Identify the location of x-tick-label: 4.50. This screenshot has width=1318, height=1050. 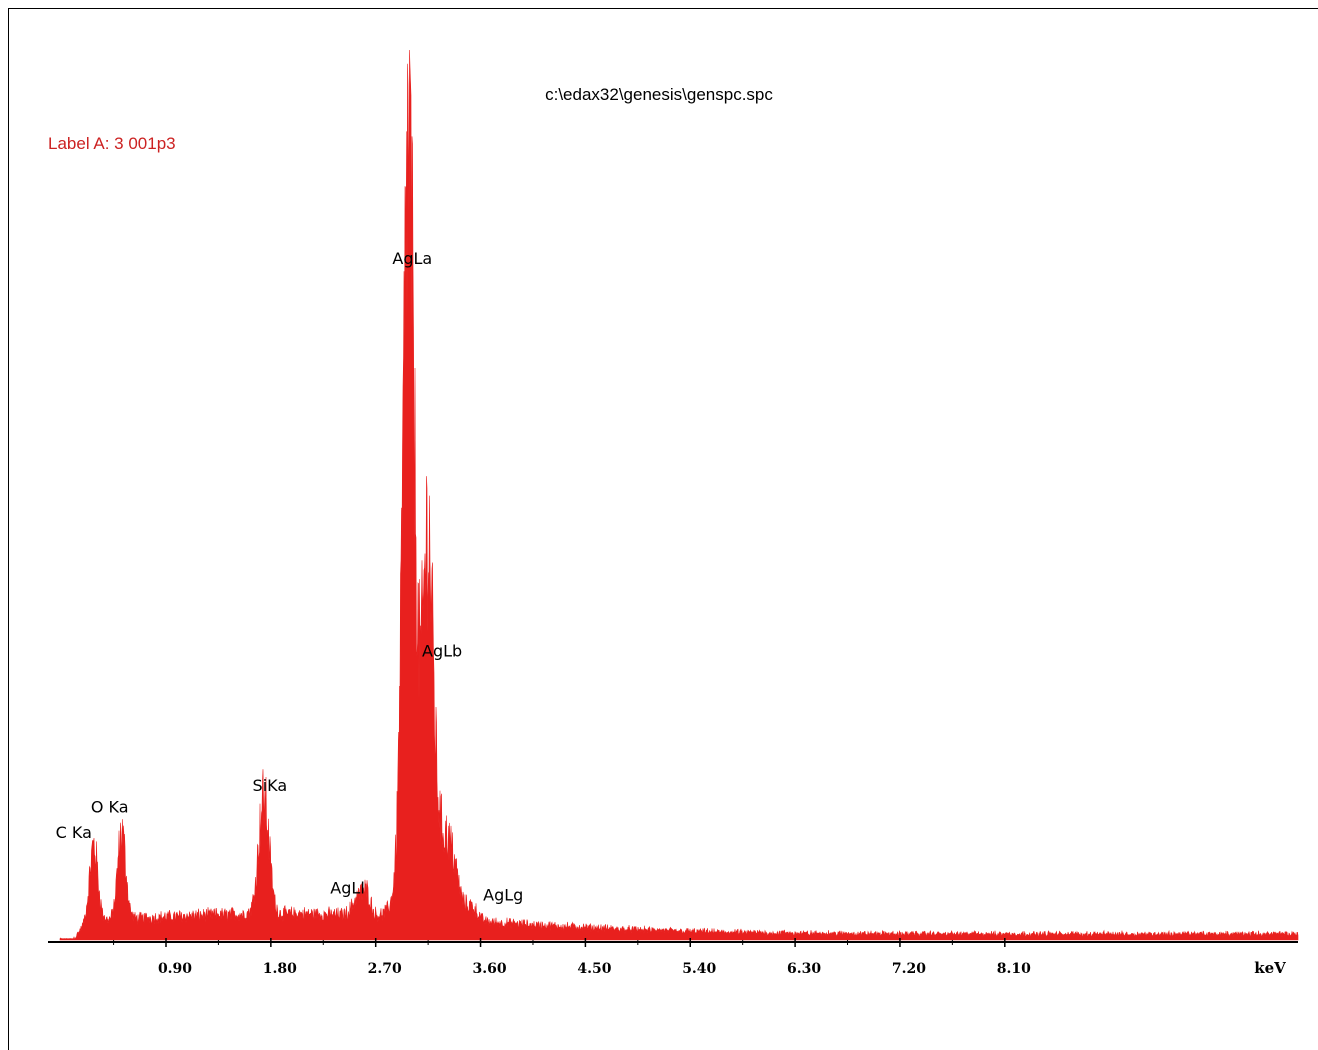
(594, 969).